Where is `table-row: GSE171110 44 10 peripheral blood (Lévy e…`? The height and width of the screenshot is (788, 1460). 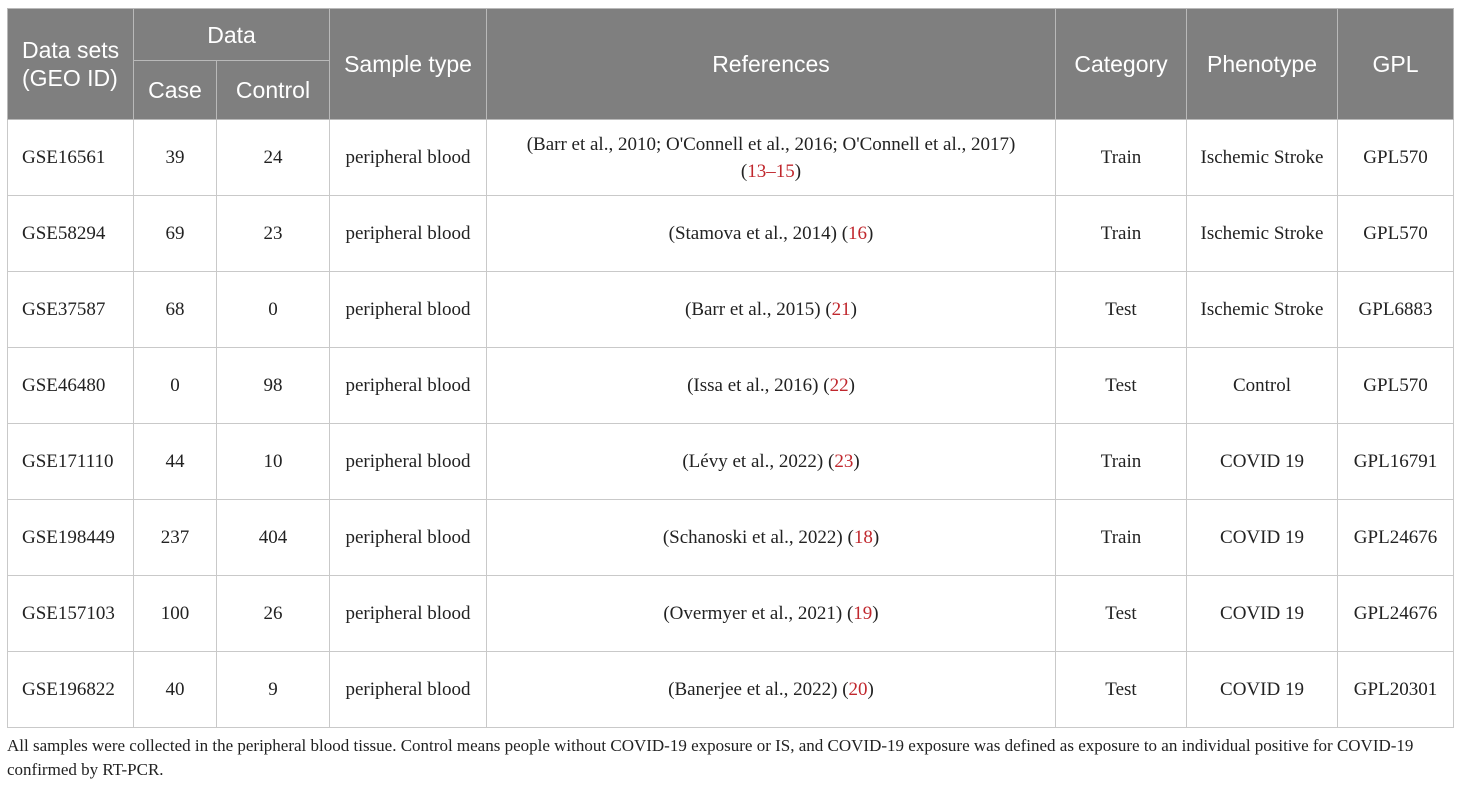 table-row: GSE171110 44 10 peripheral blood (Lévy e… is located at coordinates (730, 461).